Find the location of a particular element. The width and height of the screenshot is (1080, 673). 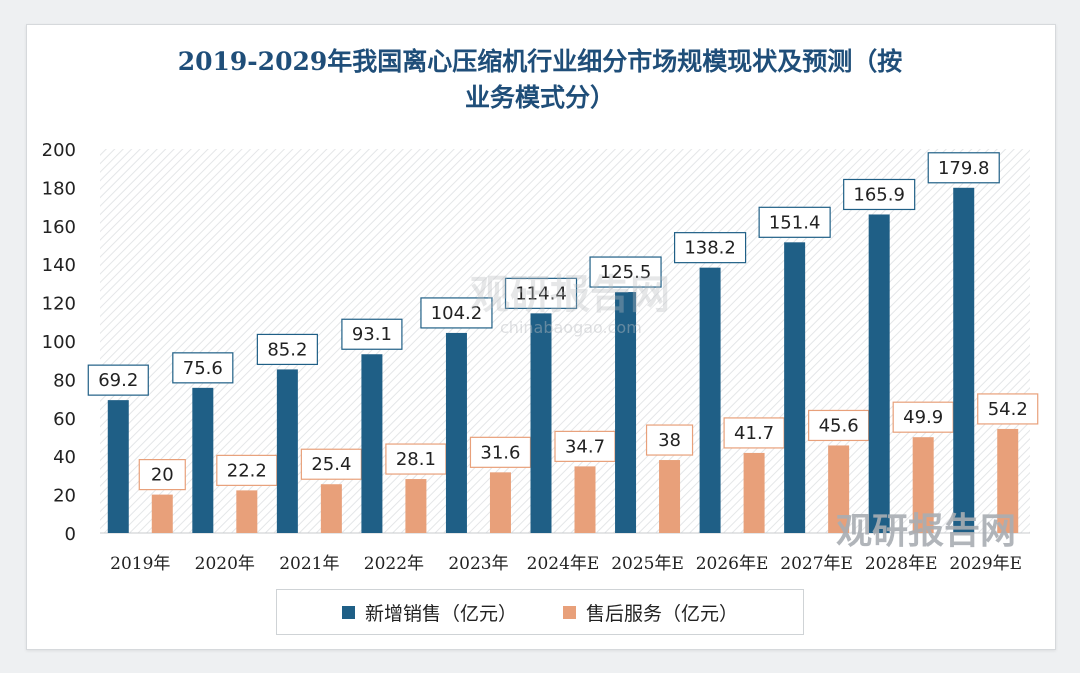

data-label: 165.9 is located at coordinates (879, 194).